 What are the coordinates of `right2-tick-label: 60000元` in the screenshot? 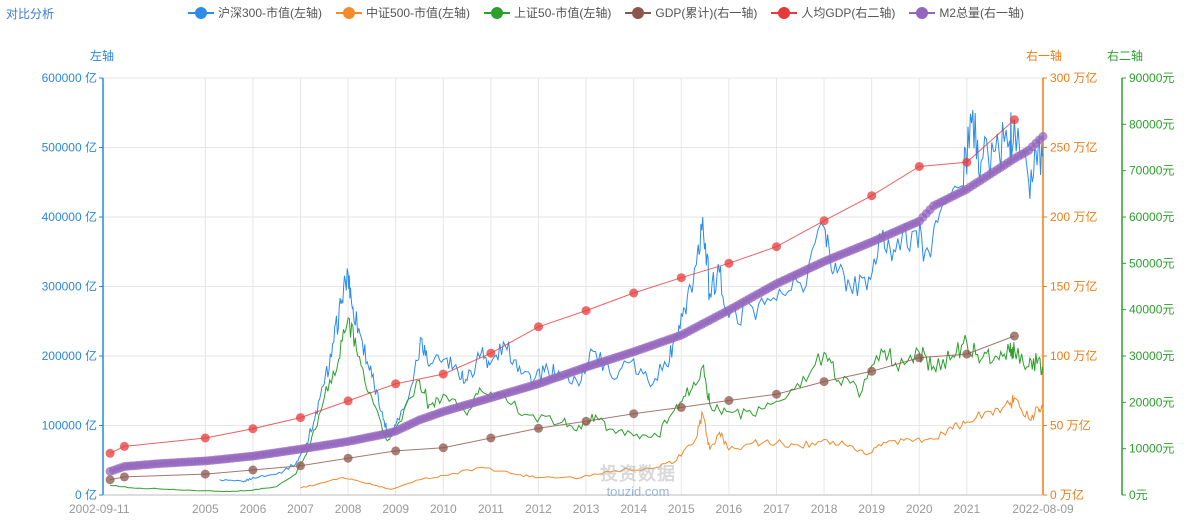 It's located at (1151, 217).